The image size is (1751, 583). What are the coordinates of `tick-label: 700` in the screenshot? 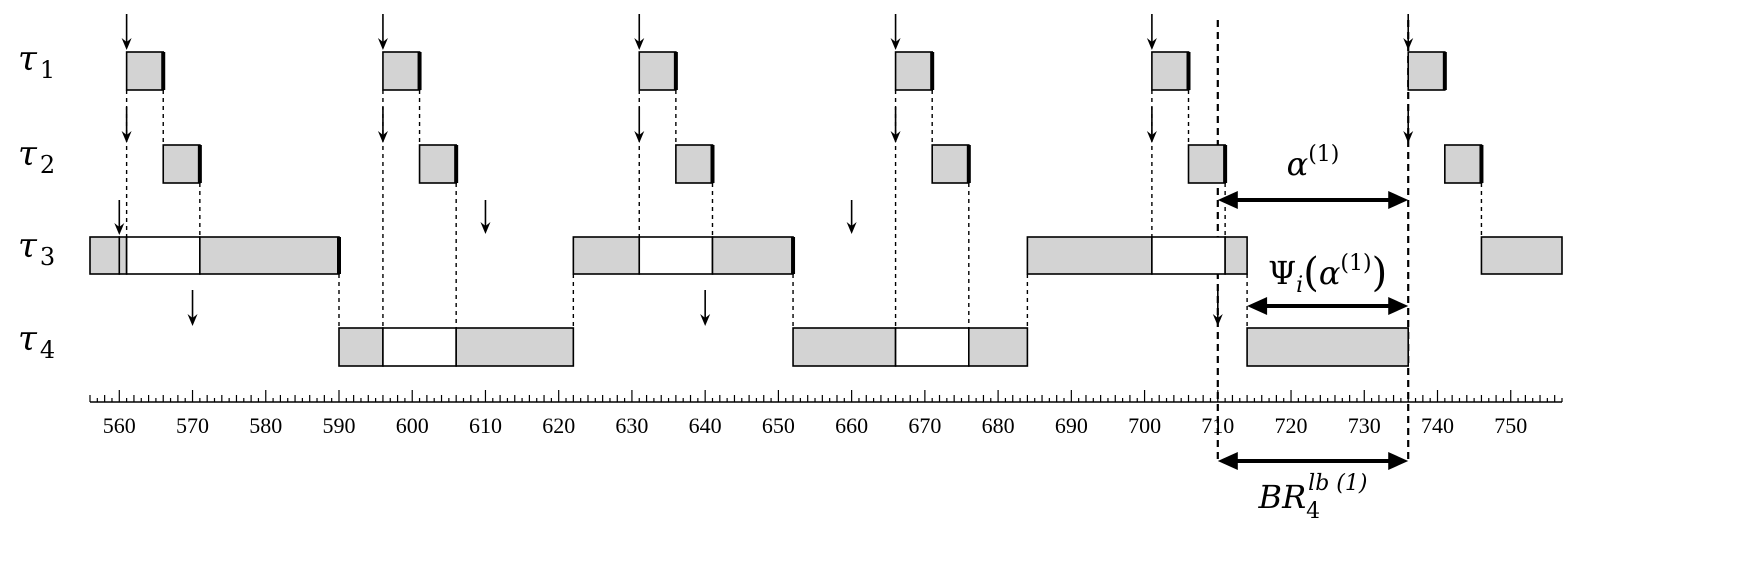 It's located at (1144, 425).